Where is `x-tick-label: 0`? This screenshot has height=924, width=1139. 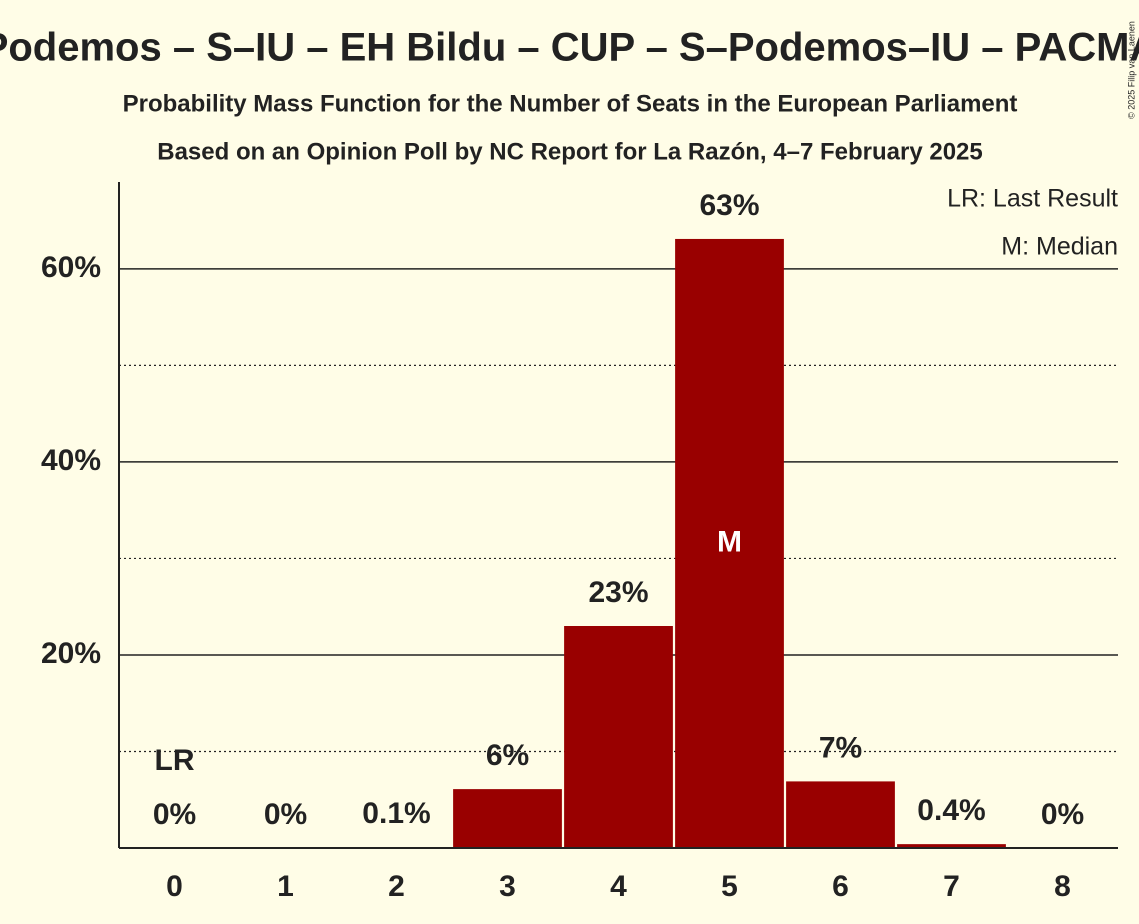 x-tick-label: 0 is located at coordinates (174, 886).